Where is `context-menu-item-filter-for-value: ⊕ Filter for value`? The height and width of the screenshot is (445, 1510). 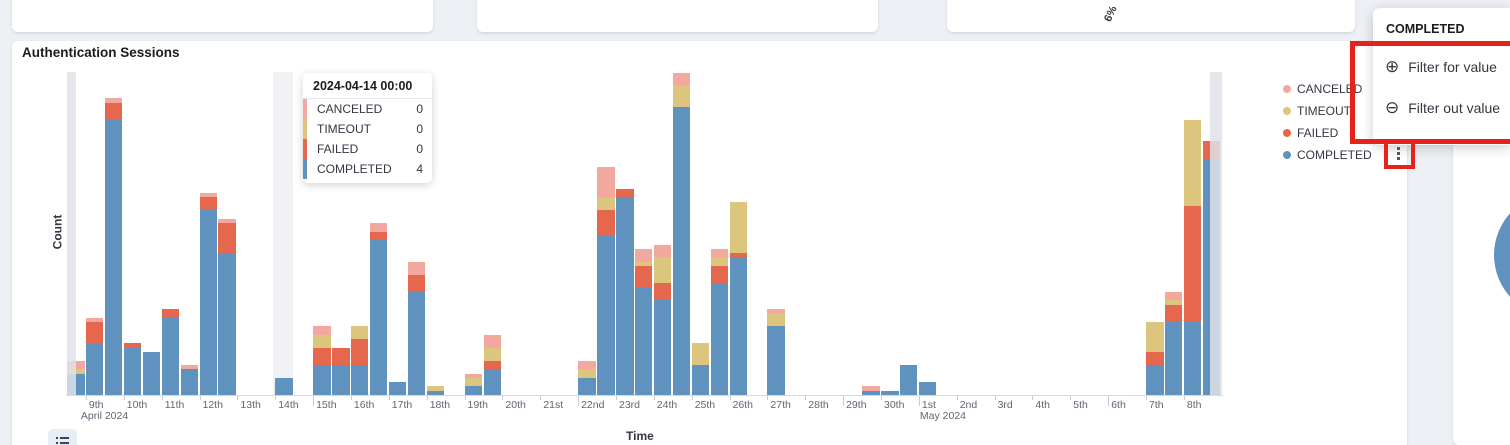 context-menu-item-filter-for-value: ⊕ Filter for value is located at coordinates (1441, 66).